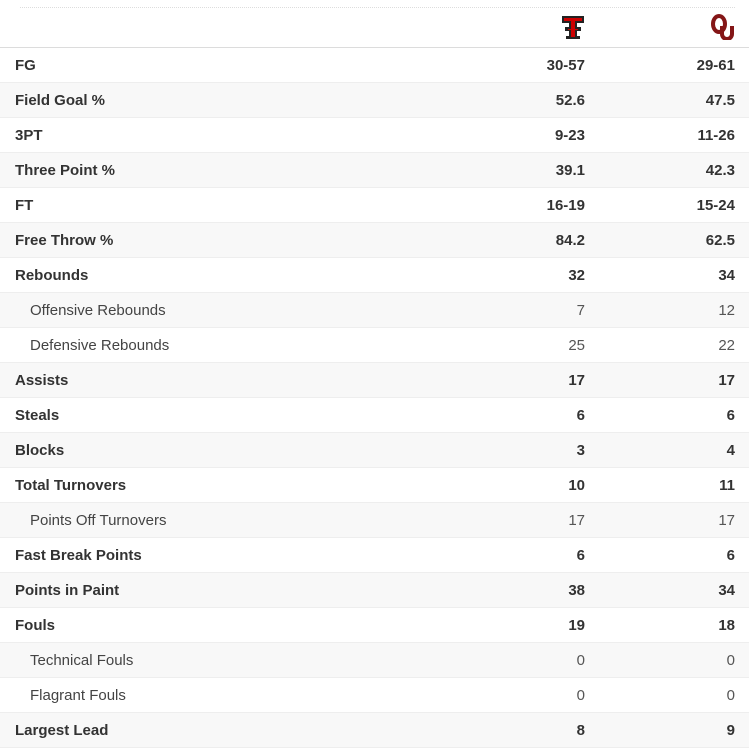 The height and width of the screenshot is (750, 749). What do you see at coordinates (71, 485) in the screenshot?
I see `stat-label: Total Turnovers` at bounding box center [71, 485].